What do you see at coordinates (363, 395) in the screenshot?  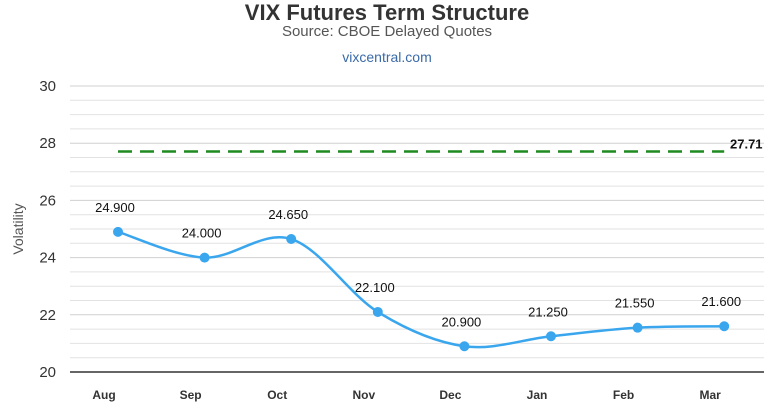 I see `x-tick-label: Nov` at bounding box center [363, 395].